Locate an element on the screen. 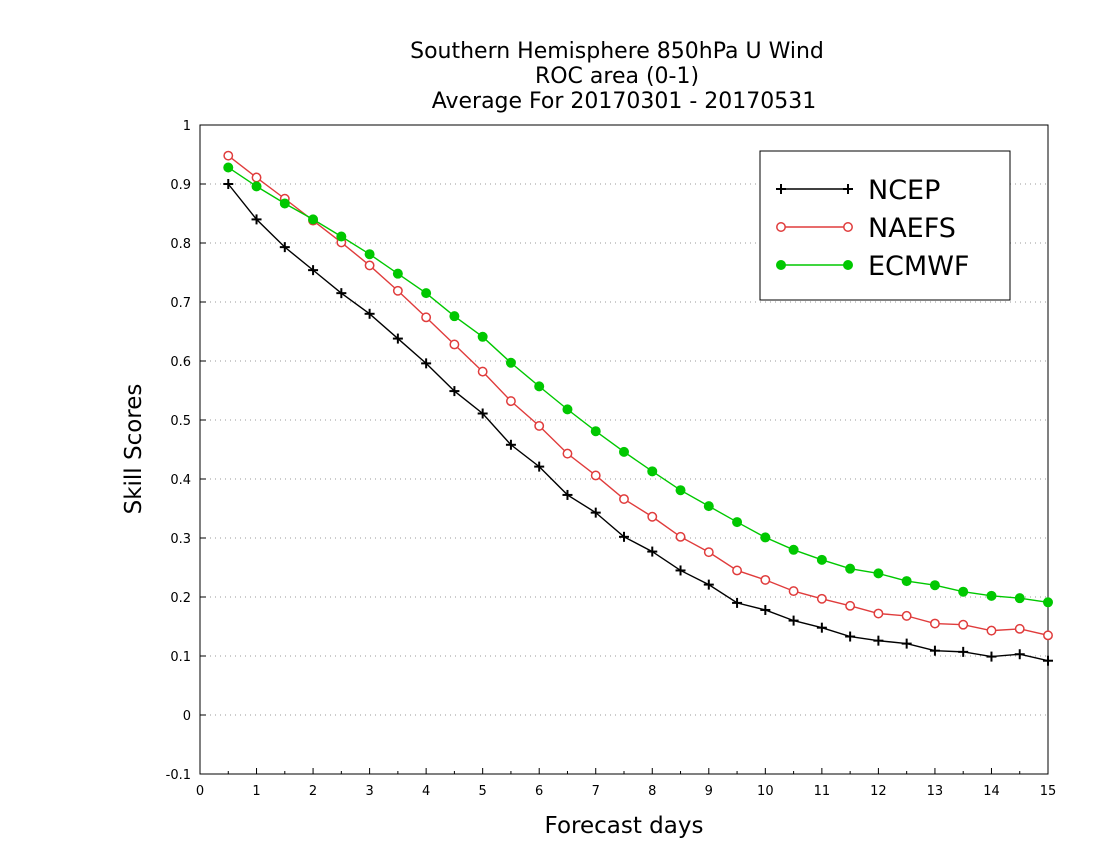 This screenshot has width=1100, height=850. x-tick-label: 0 is located at coordinates (200, 791).